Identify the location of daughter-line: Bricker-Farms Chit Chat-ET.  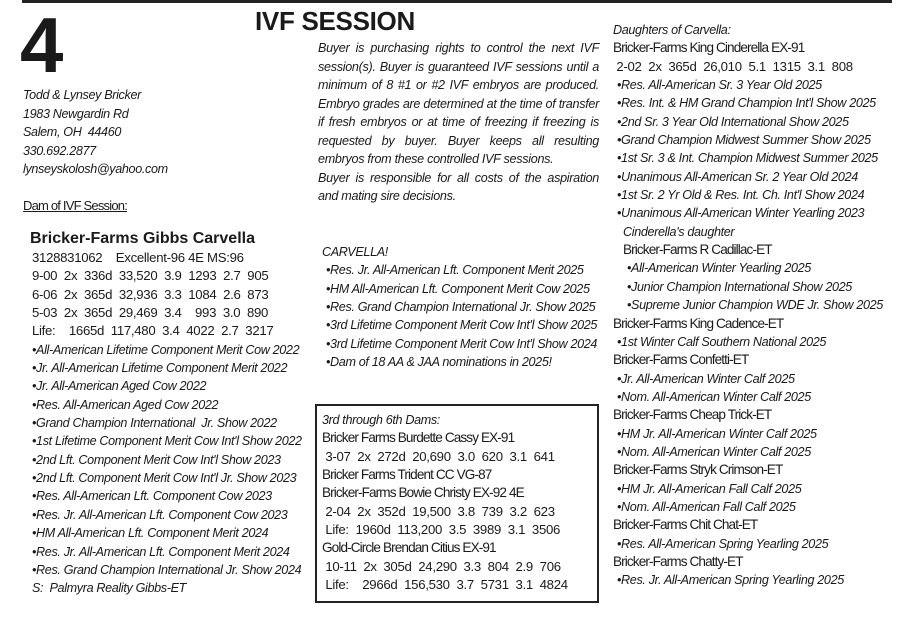
(685, 525).